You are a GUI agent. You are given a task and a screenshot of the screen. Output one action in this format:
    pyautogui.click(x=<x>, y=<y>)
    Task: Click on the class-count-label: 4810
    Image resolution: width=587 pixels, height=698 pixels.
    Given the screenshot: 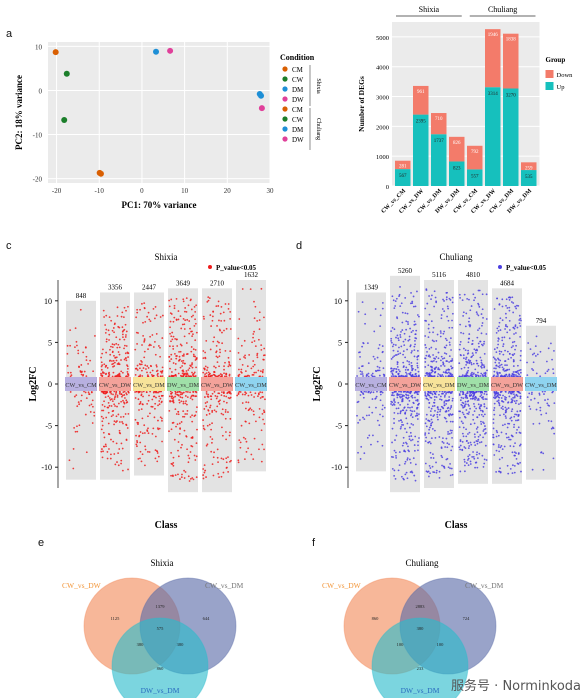 What is the action you would take?
    pyautogui.click(x=473, y=275)
    